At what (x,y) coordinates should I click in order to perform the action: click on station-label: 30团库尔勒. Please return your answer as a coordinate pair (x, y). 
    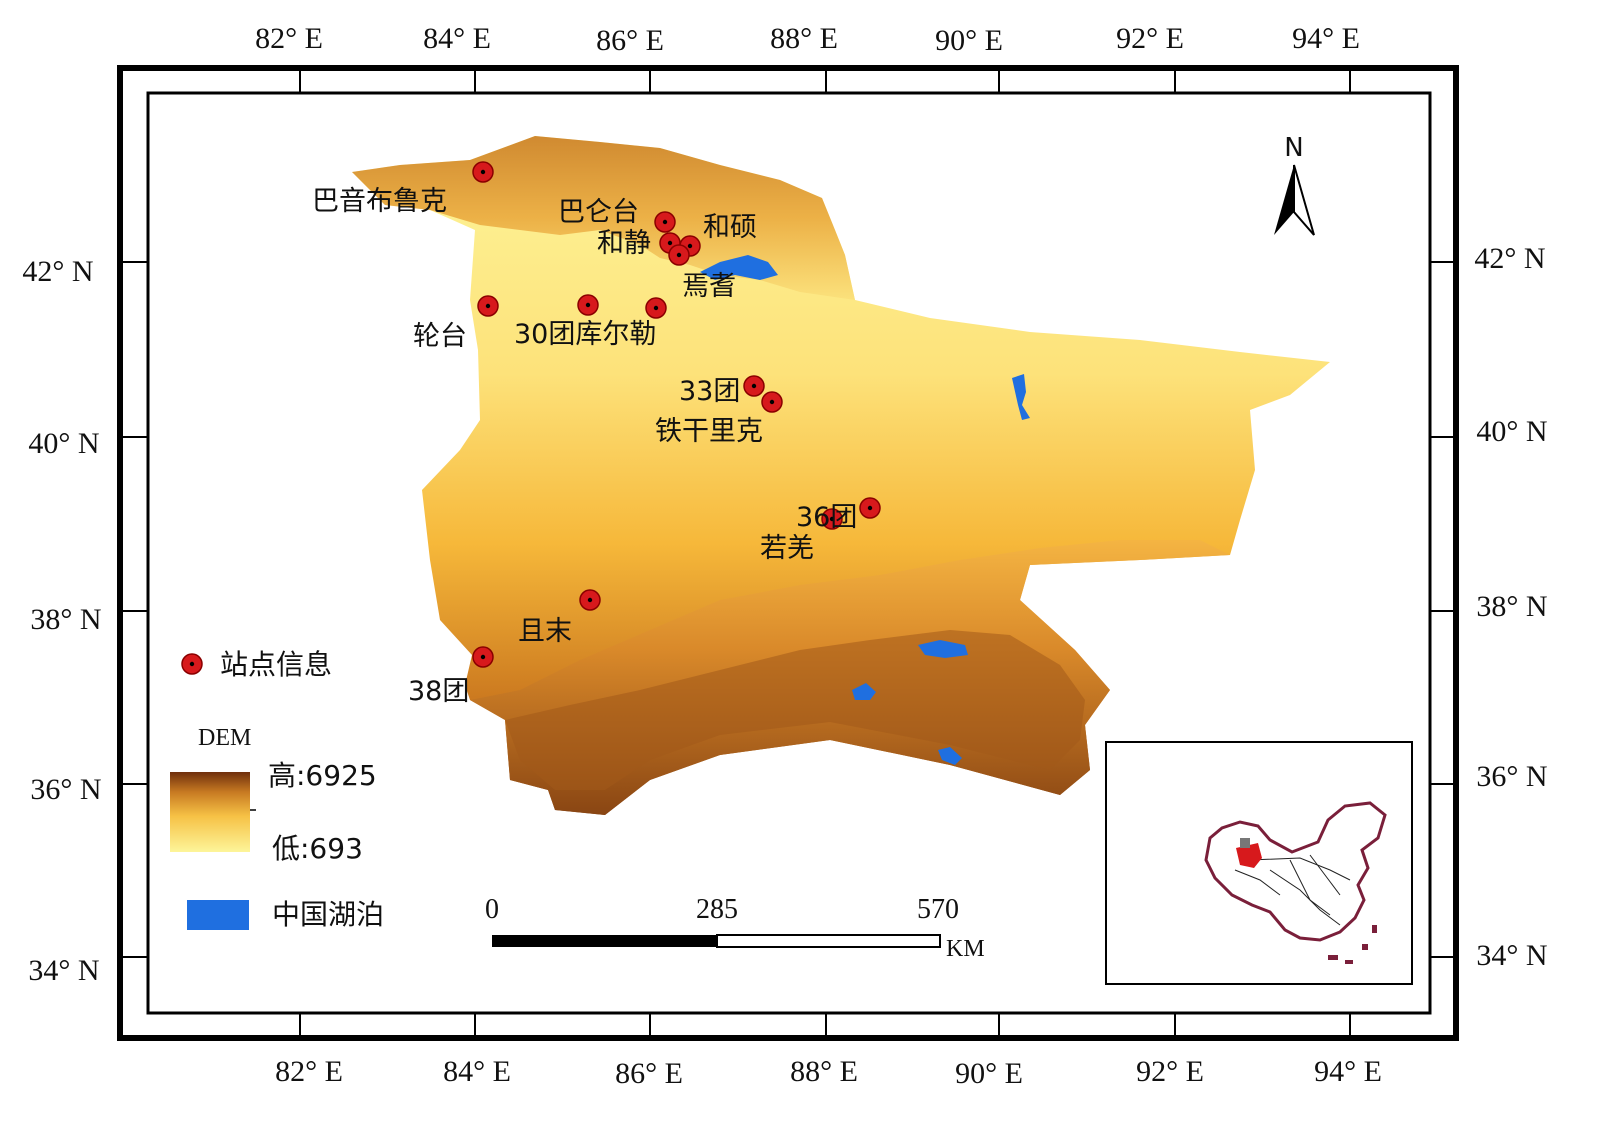
    Looking at the image, I should click on (585, 334).